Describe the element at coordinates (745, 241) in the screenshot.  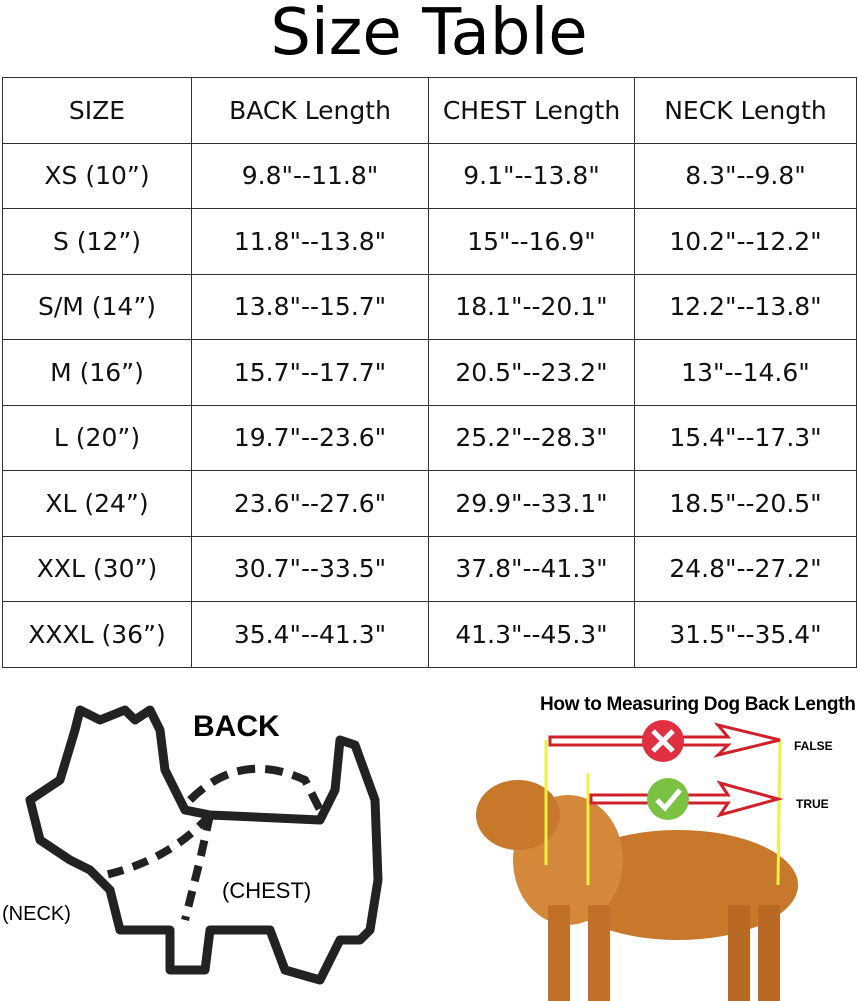
I see `table-cell: 10.2"--12.2"` at that location.